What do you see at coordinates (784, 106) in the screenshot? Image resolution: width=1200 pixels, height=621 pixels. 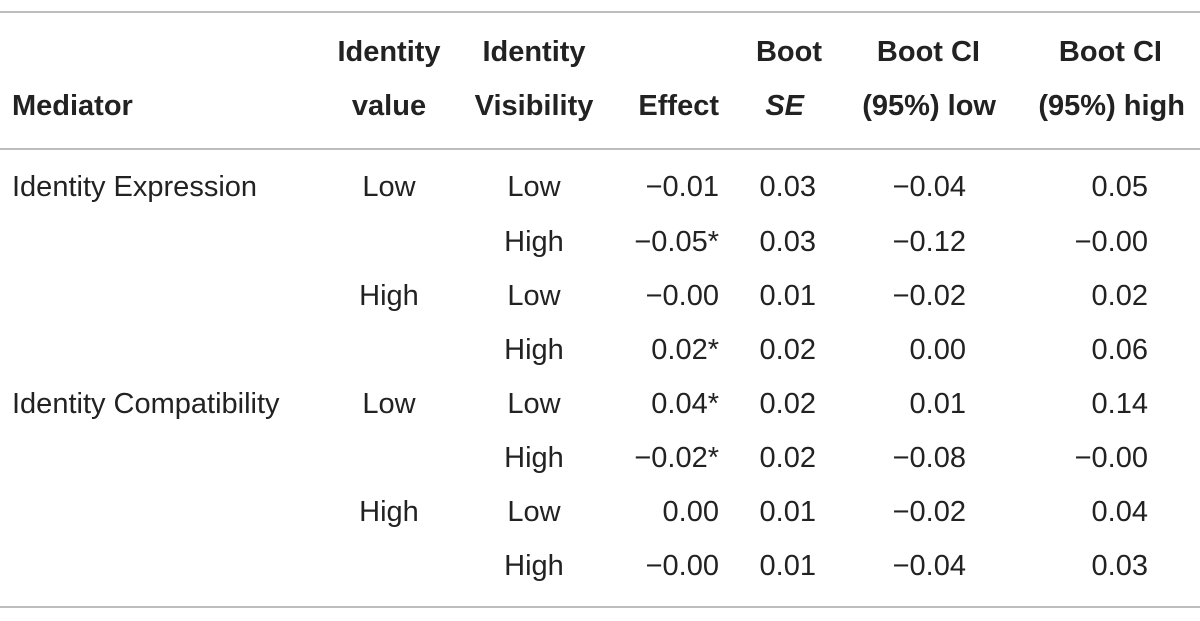 I see `header-boot-se-line2: SE` at bounding box center [784, 106].